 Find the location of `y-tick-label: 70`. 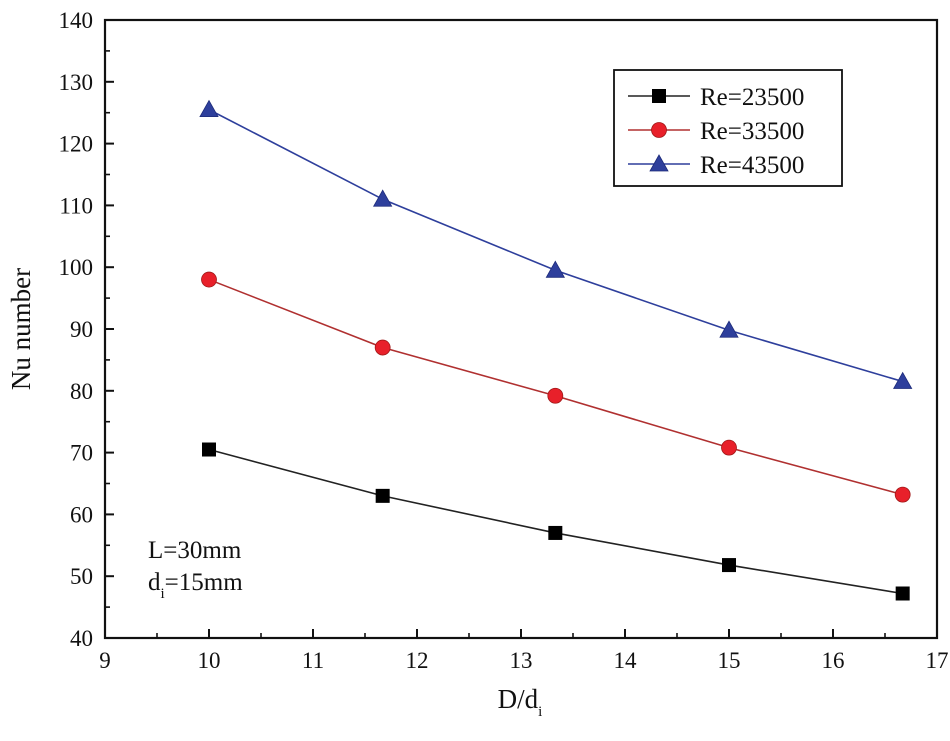

y-tick-label: 70 is located at coordinates (81, 453).